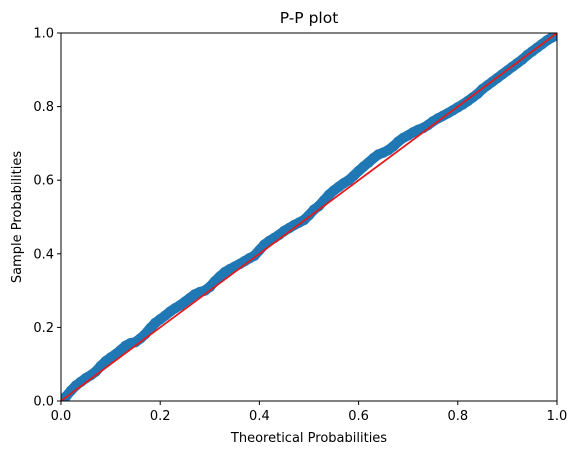 Image resolution: width=578 pixels, height=455 pixels. Describe the element at coordinates (61, 416) in the screenshot. I see `x-tick-label: 0.0` at that location.